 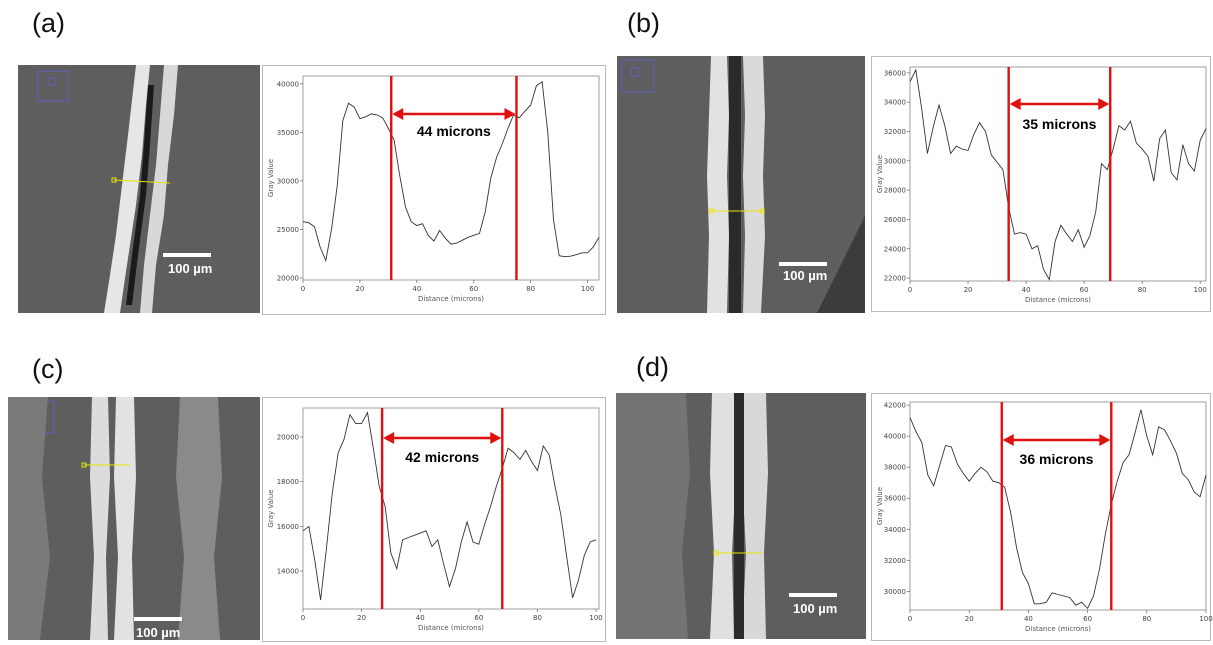 I want to click on width-annotation: 44 microns, so click(x=454, y=131).